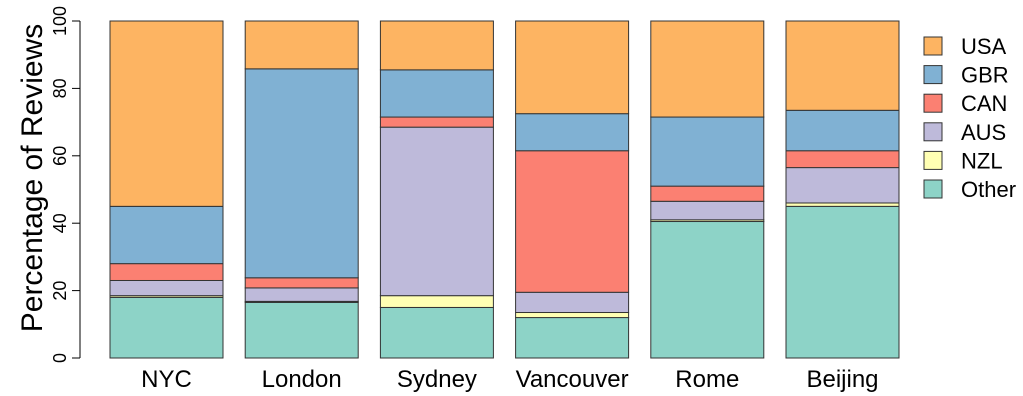 This screenshot has height=396, width=1023. What do you see at coordinates (842, 379) in the screenshot?
I see `x-category-label: Beijing` at bounding box center [842, 379].